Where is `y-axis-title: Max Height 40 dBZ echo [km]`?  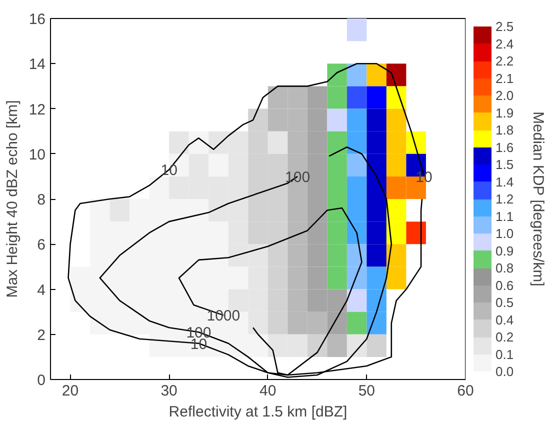
y-axis-title: Max Height 40 dBZ echo [km] is located at coordinates (12, 199).